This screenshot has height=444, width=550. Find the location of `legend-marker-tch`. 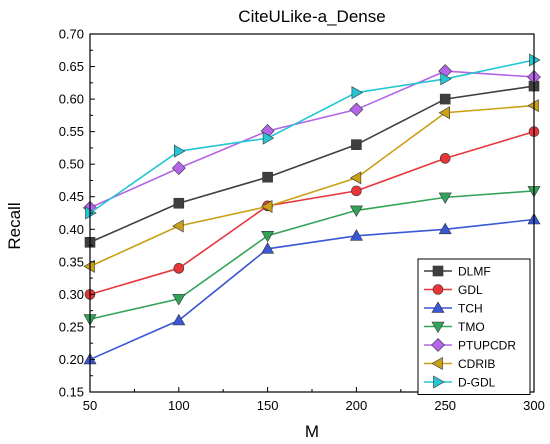

legend-marker-tch is located at coordinates (438, 307).